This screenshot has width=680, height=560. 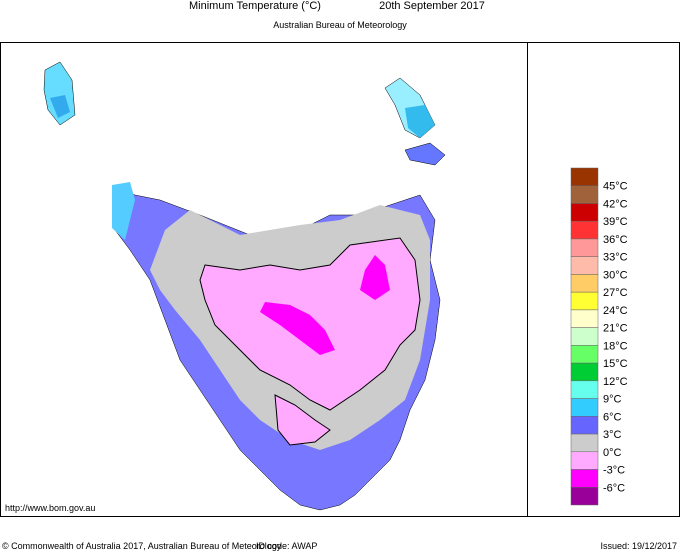 I want to click on king-island-inner, so click(x=60, y=106).